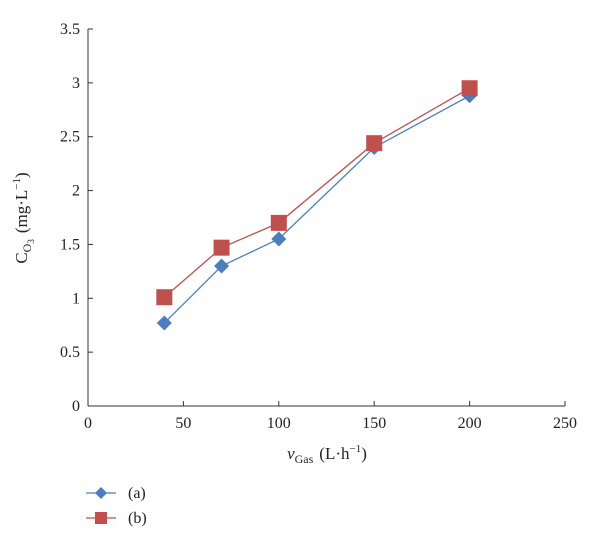 Image resolution: width=600 pixels, height=547 pixels. I want to click on y-axis-title: CO3(mg·L−1), so click(23, 217).